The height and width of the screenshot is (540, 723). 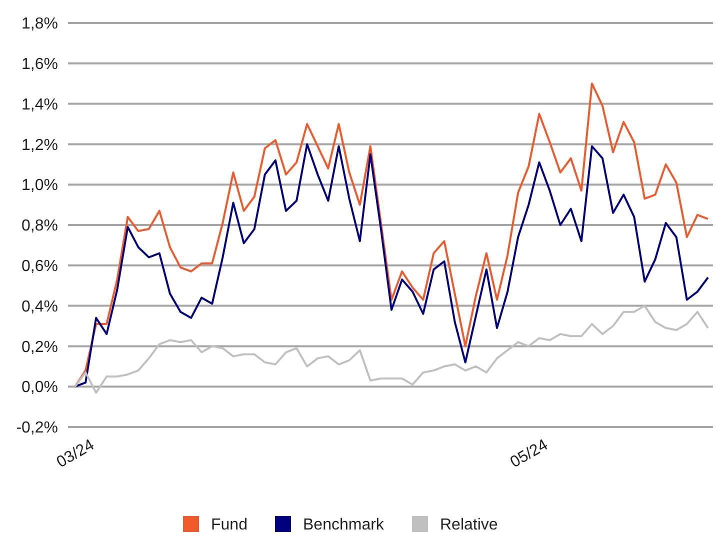 I want to click on line-series, so click(x=391, y=349).